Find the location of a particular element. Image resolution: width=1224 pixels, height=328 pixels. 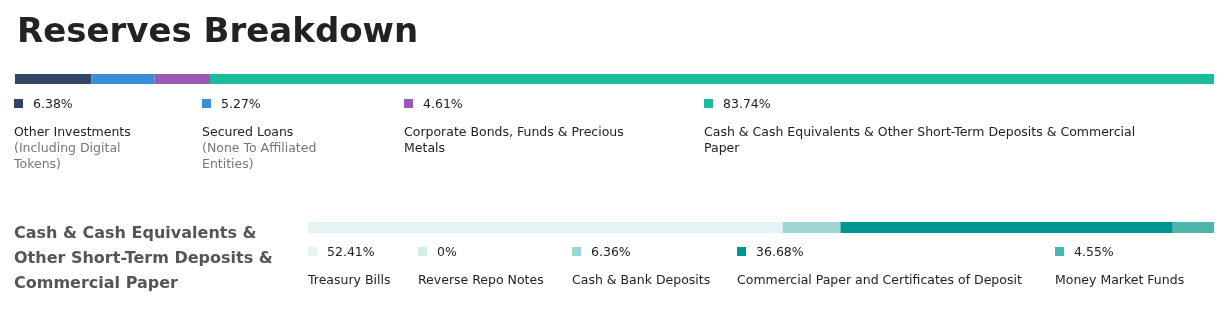

legend-label: 6.38% Other Investments (Including Digital Tokens) is located at coordinates (73, 134).